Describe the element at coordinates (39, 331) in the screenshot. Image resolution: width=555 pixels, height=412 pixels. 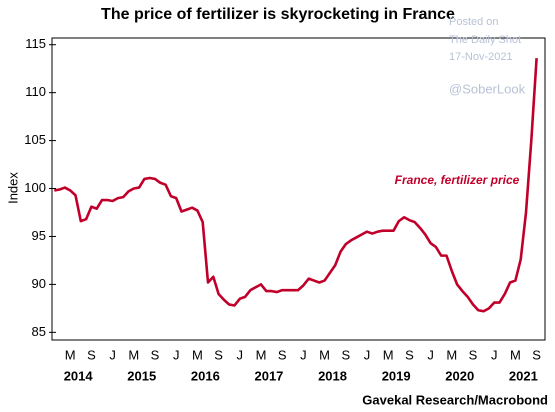
I see `y-tick-label: 85` at that location.